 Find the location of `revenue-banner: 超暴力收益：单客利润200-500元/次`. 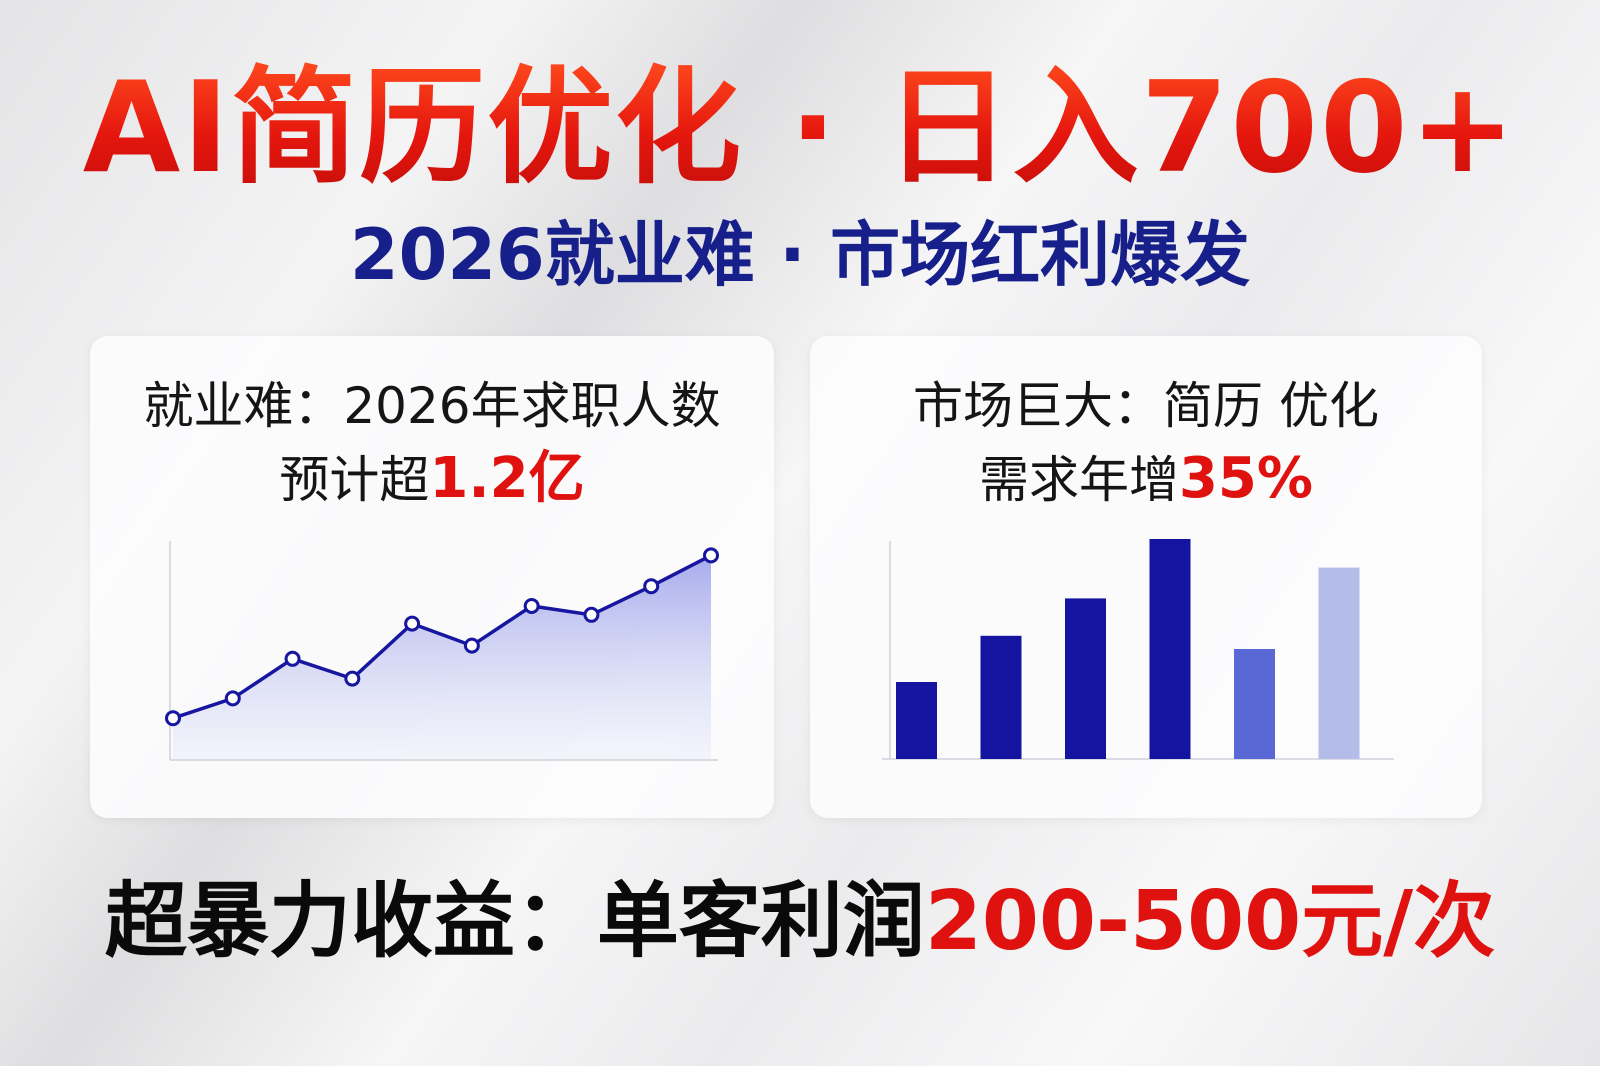

revenue-banner: 超暴力收益：单客利润200-500元/次 is located at coordinates (800, 922).